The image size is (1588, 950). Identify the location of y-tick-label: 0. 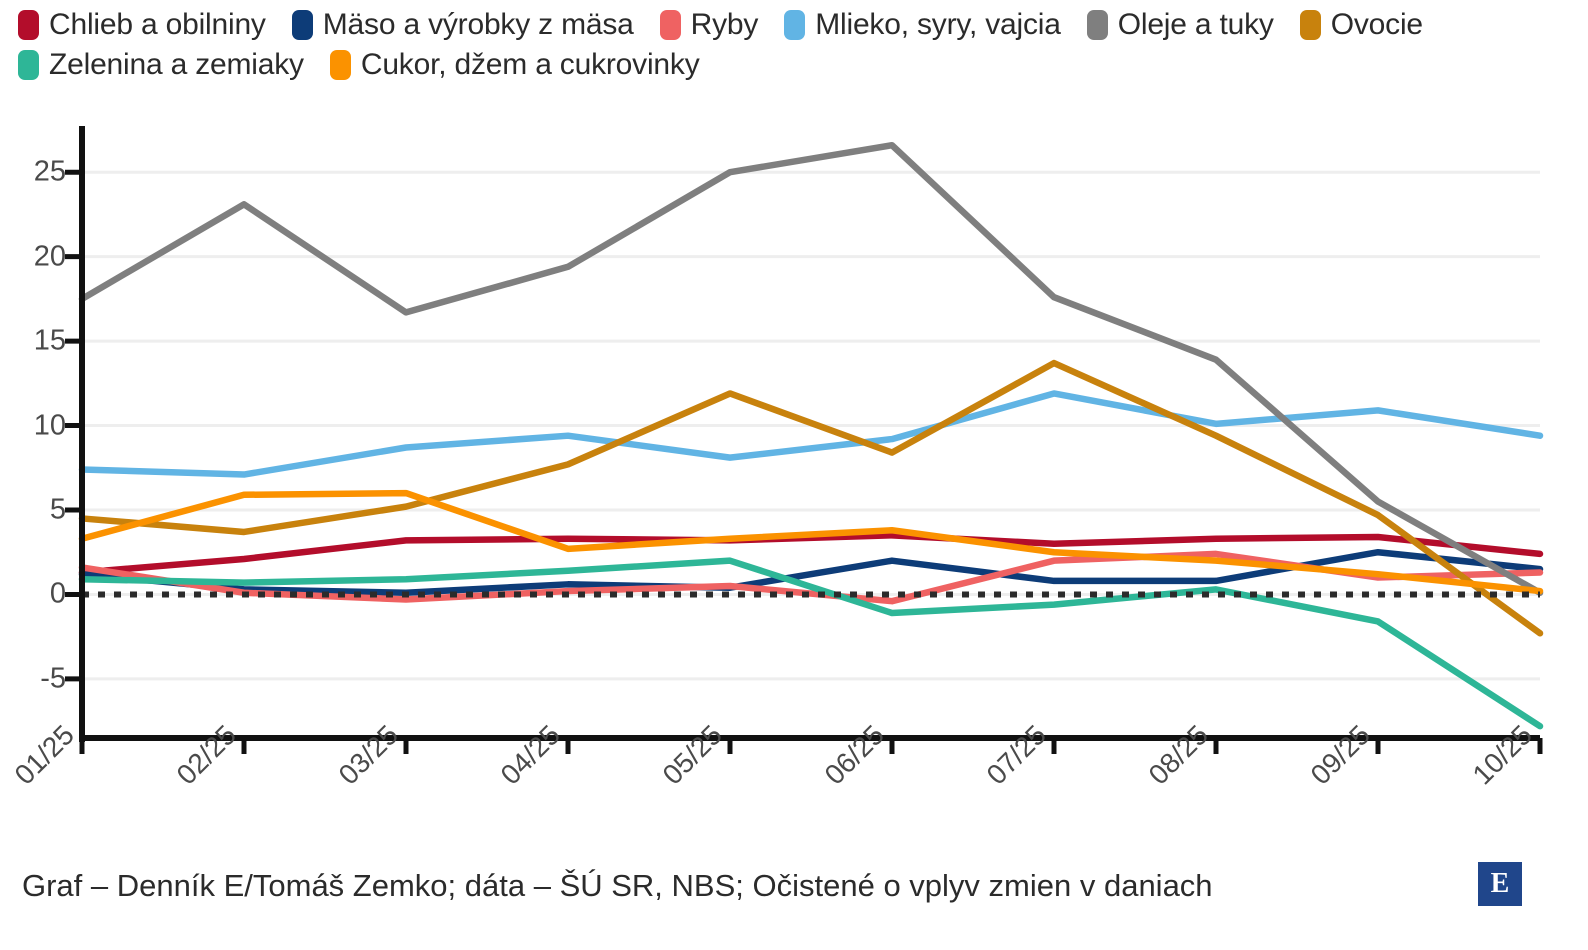
(57, 593).